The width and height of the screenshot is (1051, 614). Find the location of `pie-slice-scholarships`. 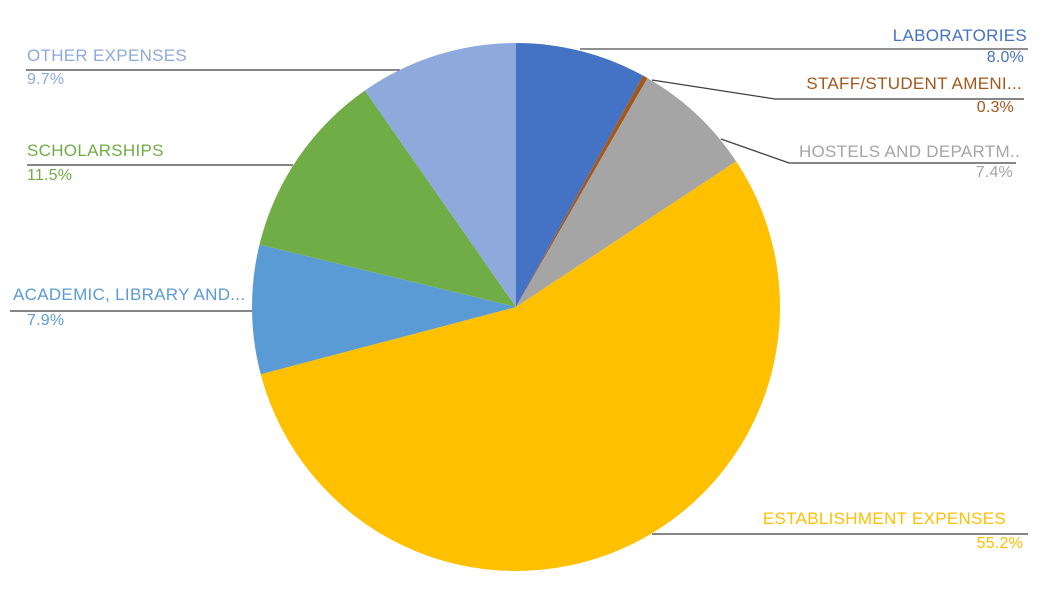

pie-slice-scholarships is located at coordinates (387, 198).